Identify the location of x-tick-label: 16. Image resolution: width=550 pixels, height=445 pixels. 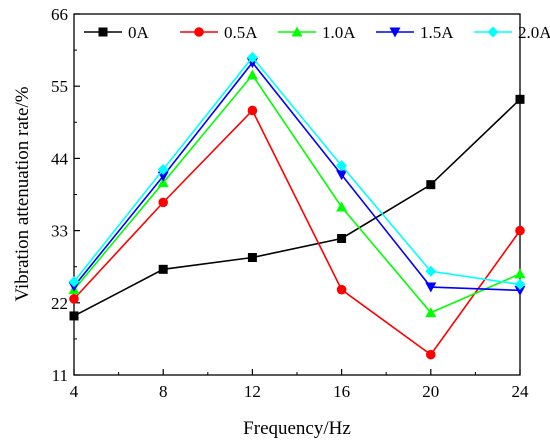
(341, 391).